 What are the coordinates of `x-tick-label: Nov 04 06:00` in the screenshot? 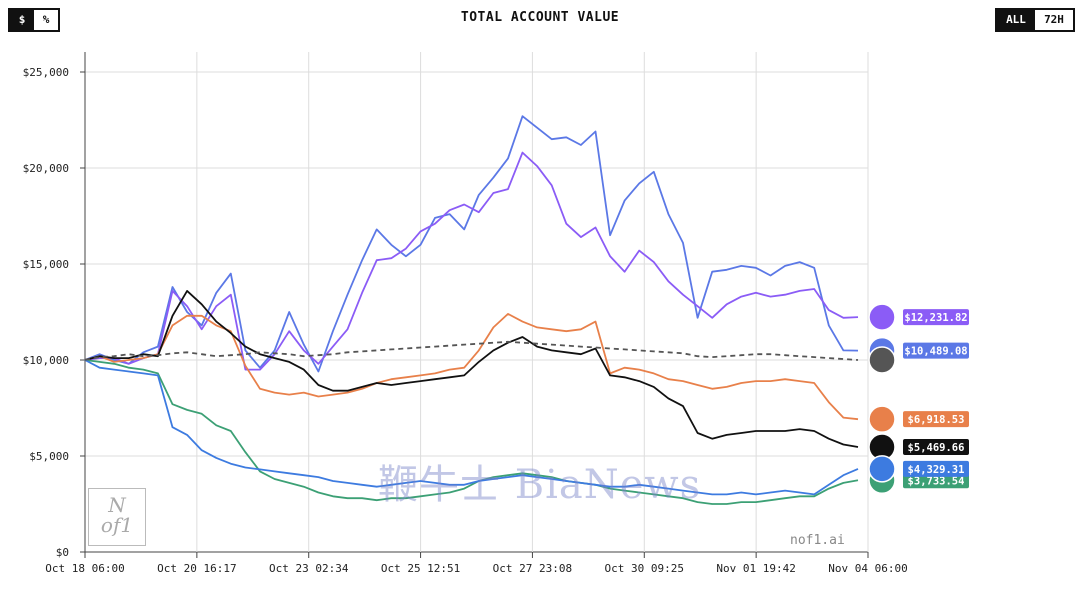 It's located at (867, 568).